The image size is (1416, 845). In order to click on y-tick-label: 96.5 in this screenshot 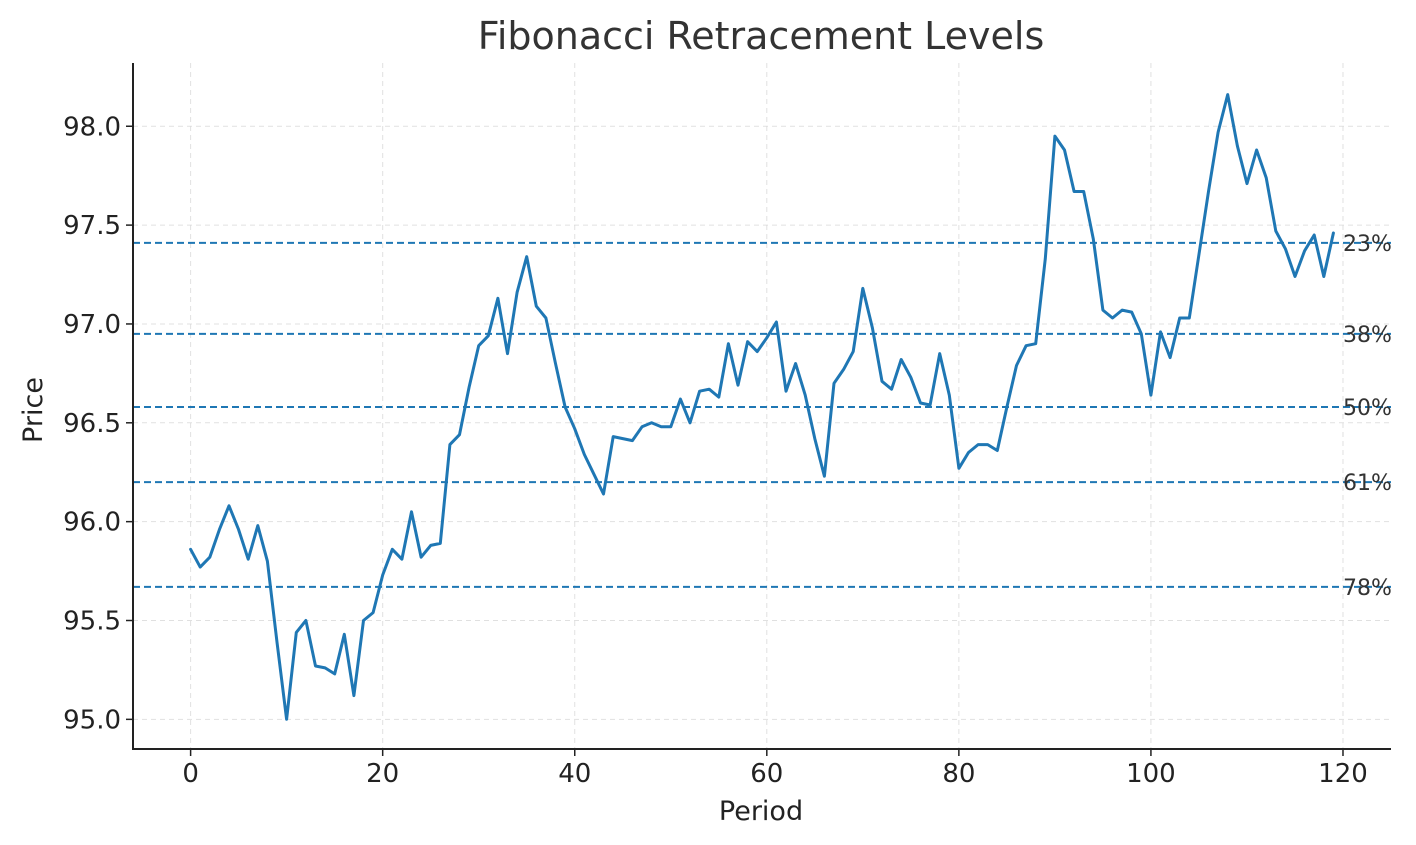, I will do `click(92, 424)`.